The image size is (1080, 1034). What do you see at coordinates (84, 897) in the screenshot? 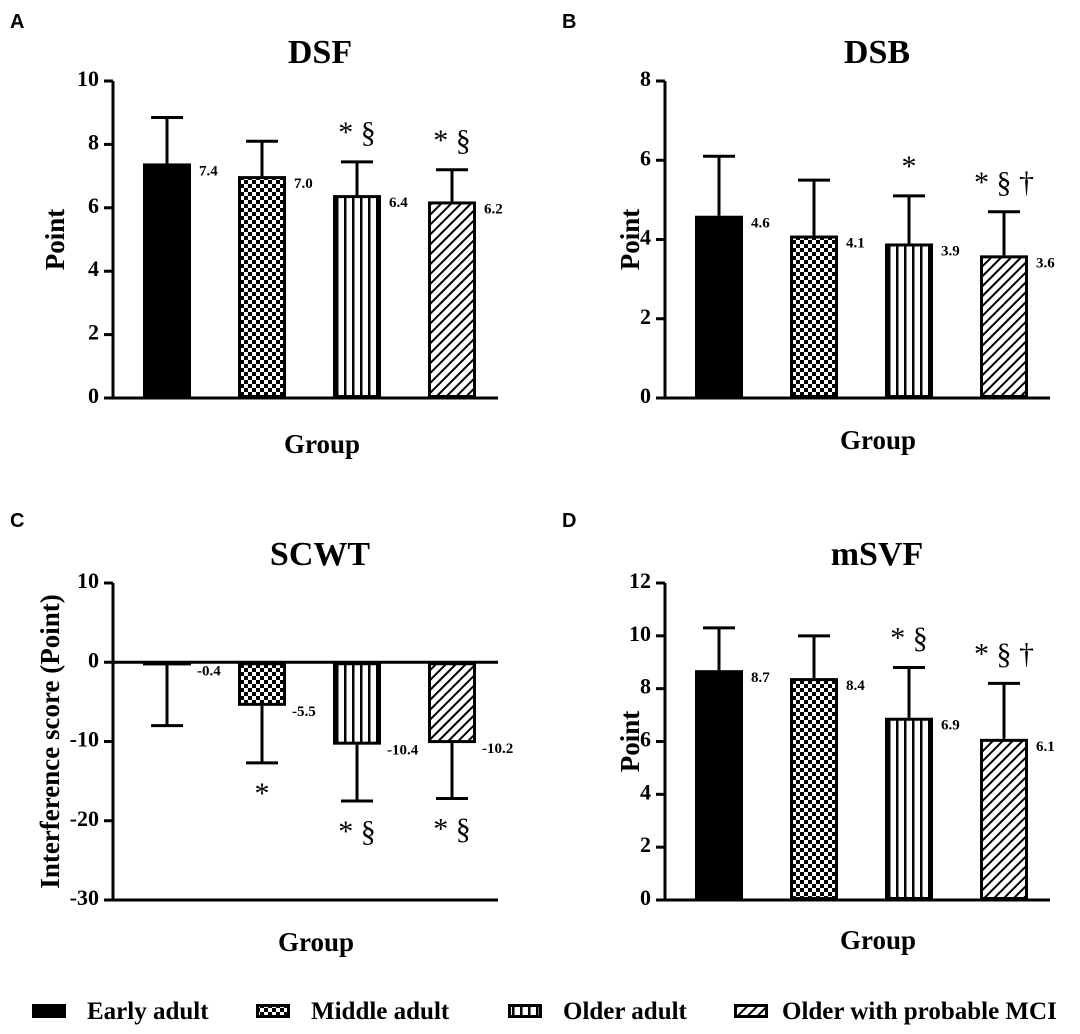
I see `y-tick-label: -30` at bounding box center [84, 897].